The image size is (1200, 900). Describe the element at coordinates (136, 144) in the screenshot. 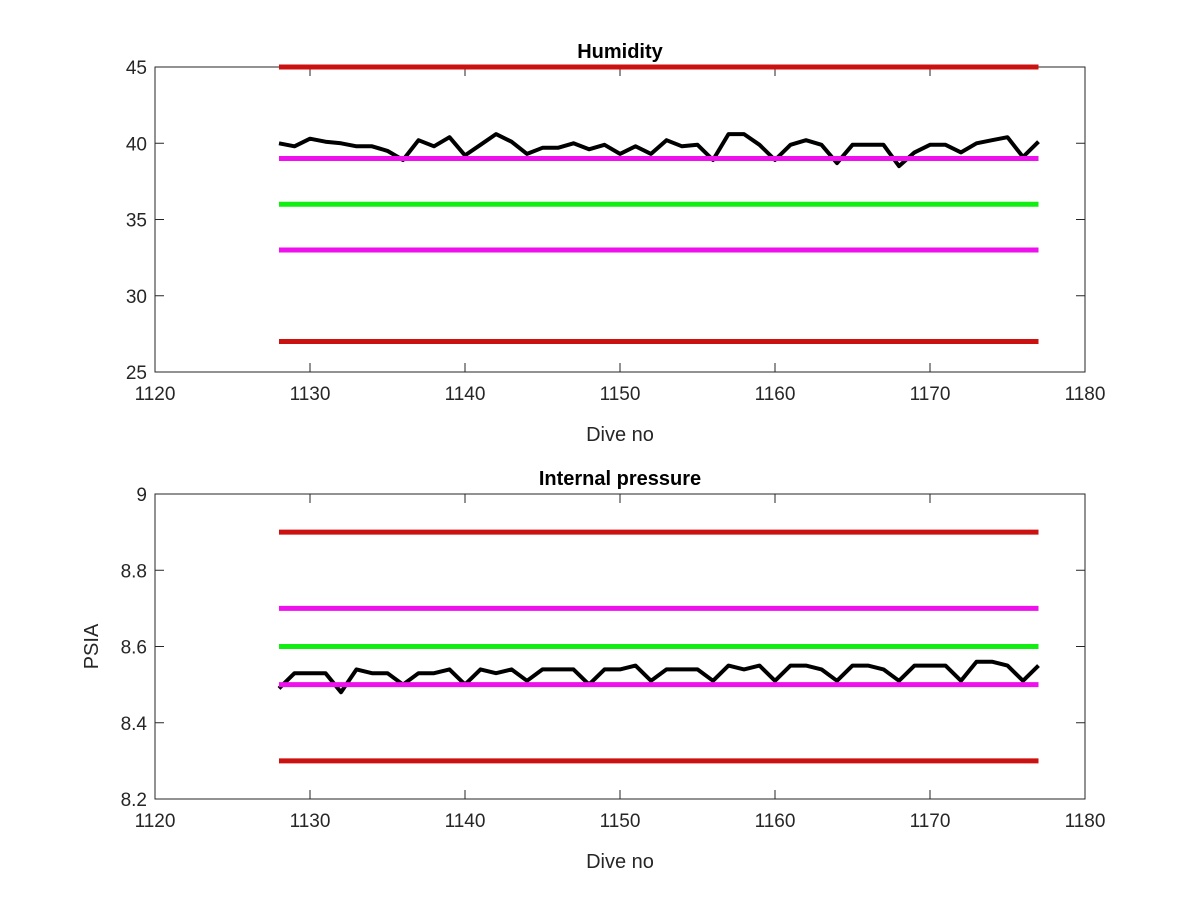

I see `y-tick-label: 40` at that location.